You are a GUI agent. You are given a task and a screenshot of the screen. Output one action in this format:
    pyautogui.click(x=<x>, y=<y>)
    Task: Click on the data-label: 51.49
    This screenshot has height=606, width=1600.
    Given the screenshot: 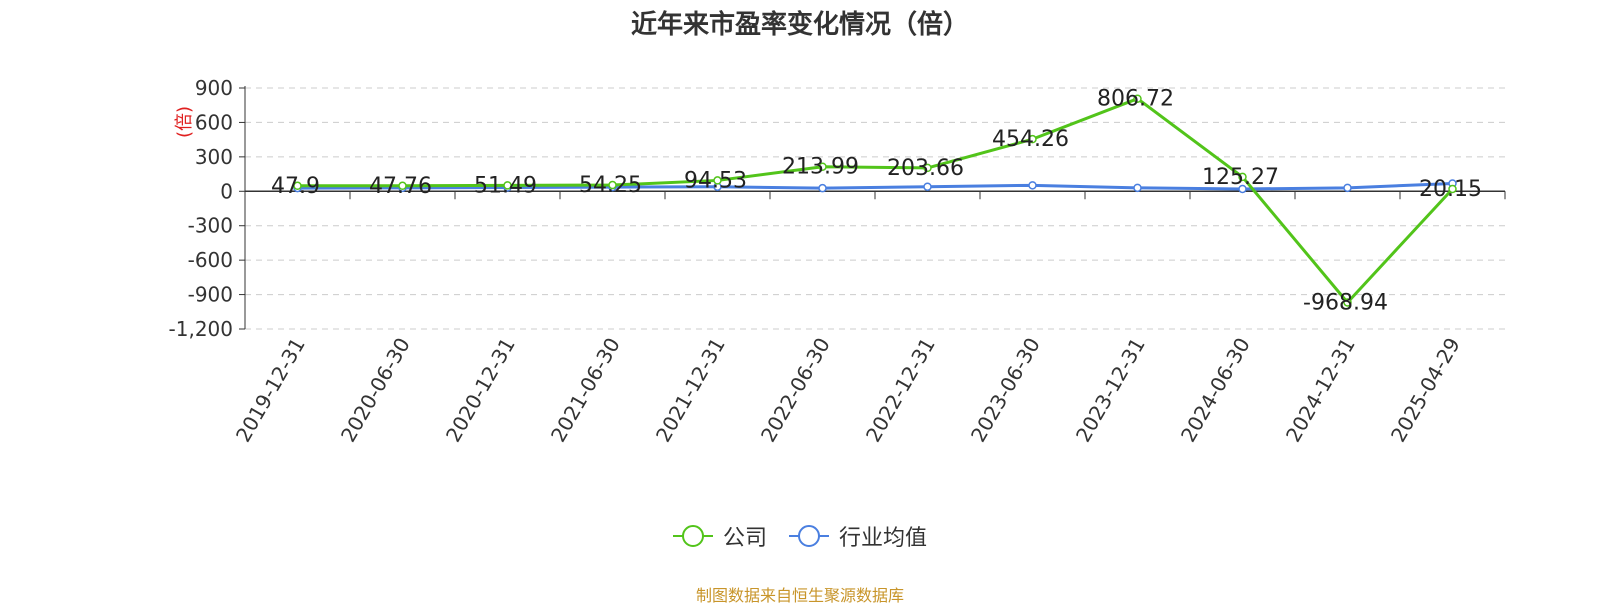 What is the action you would take?
    pyautogui.click(x=505, y=185)
    